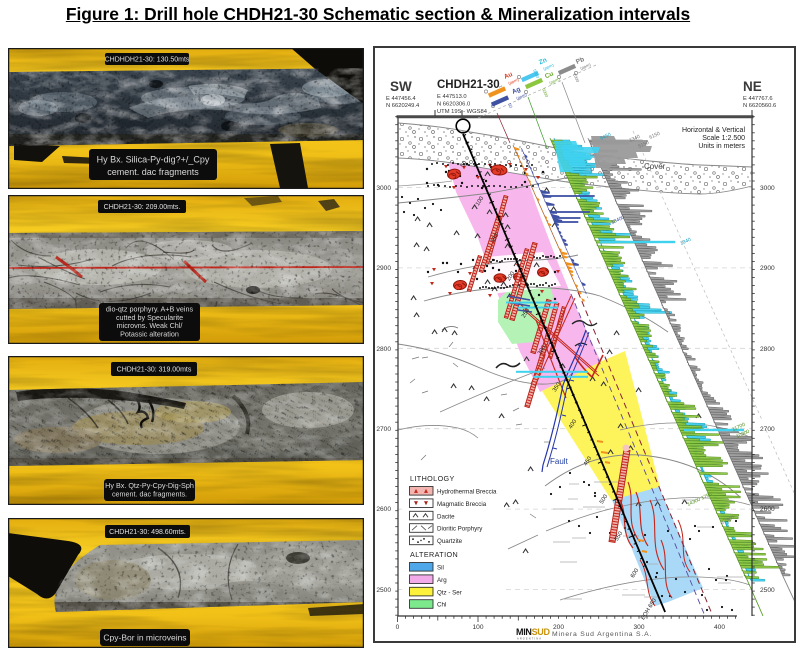 The width and height of the screenshot is (800, 654). What do you see at coordinates (462, 112) in the screenshot?
I see `svg-text: UTM 19S - WGS84` at bounding box center [462, 112].